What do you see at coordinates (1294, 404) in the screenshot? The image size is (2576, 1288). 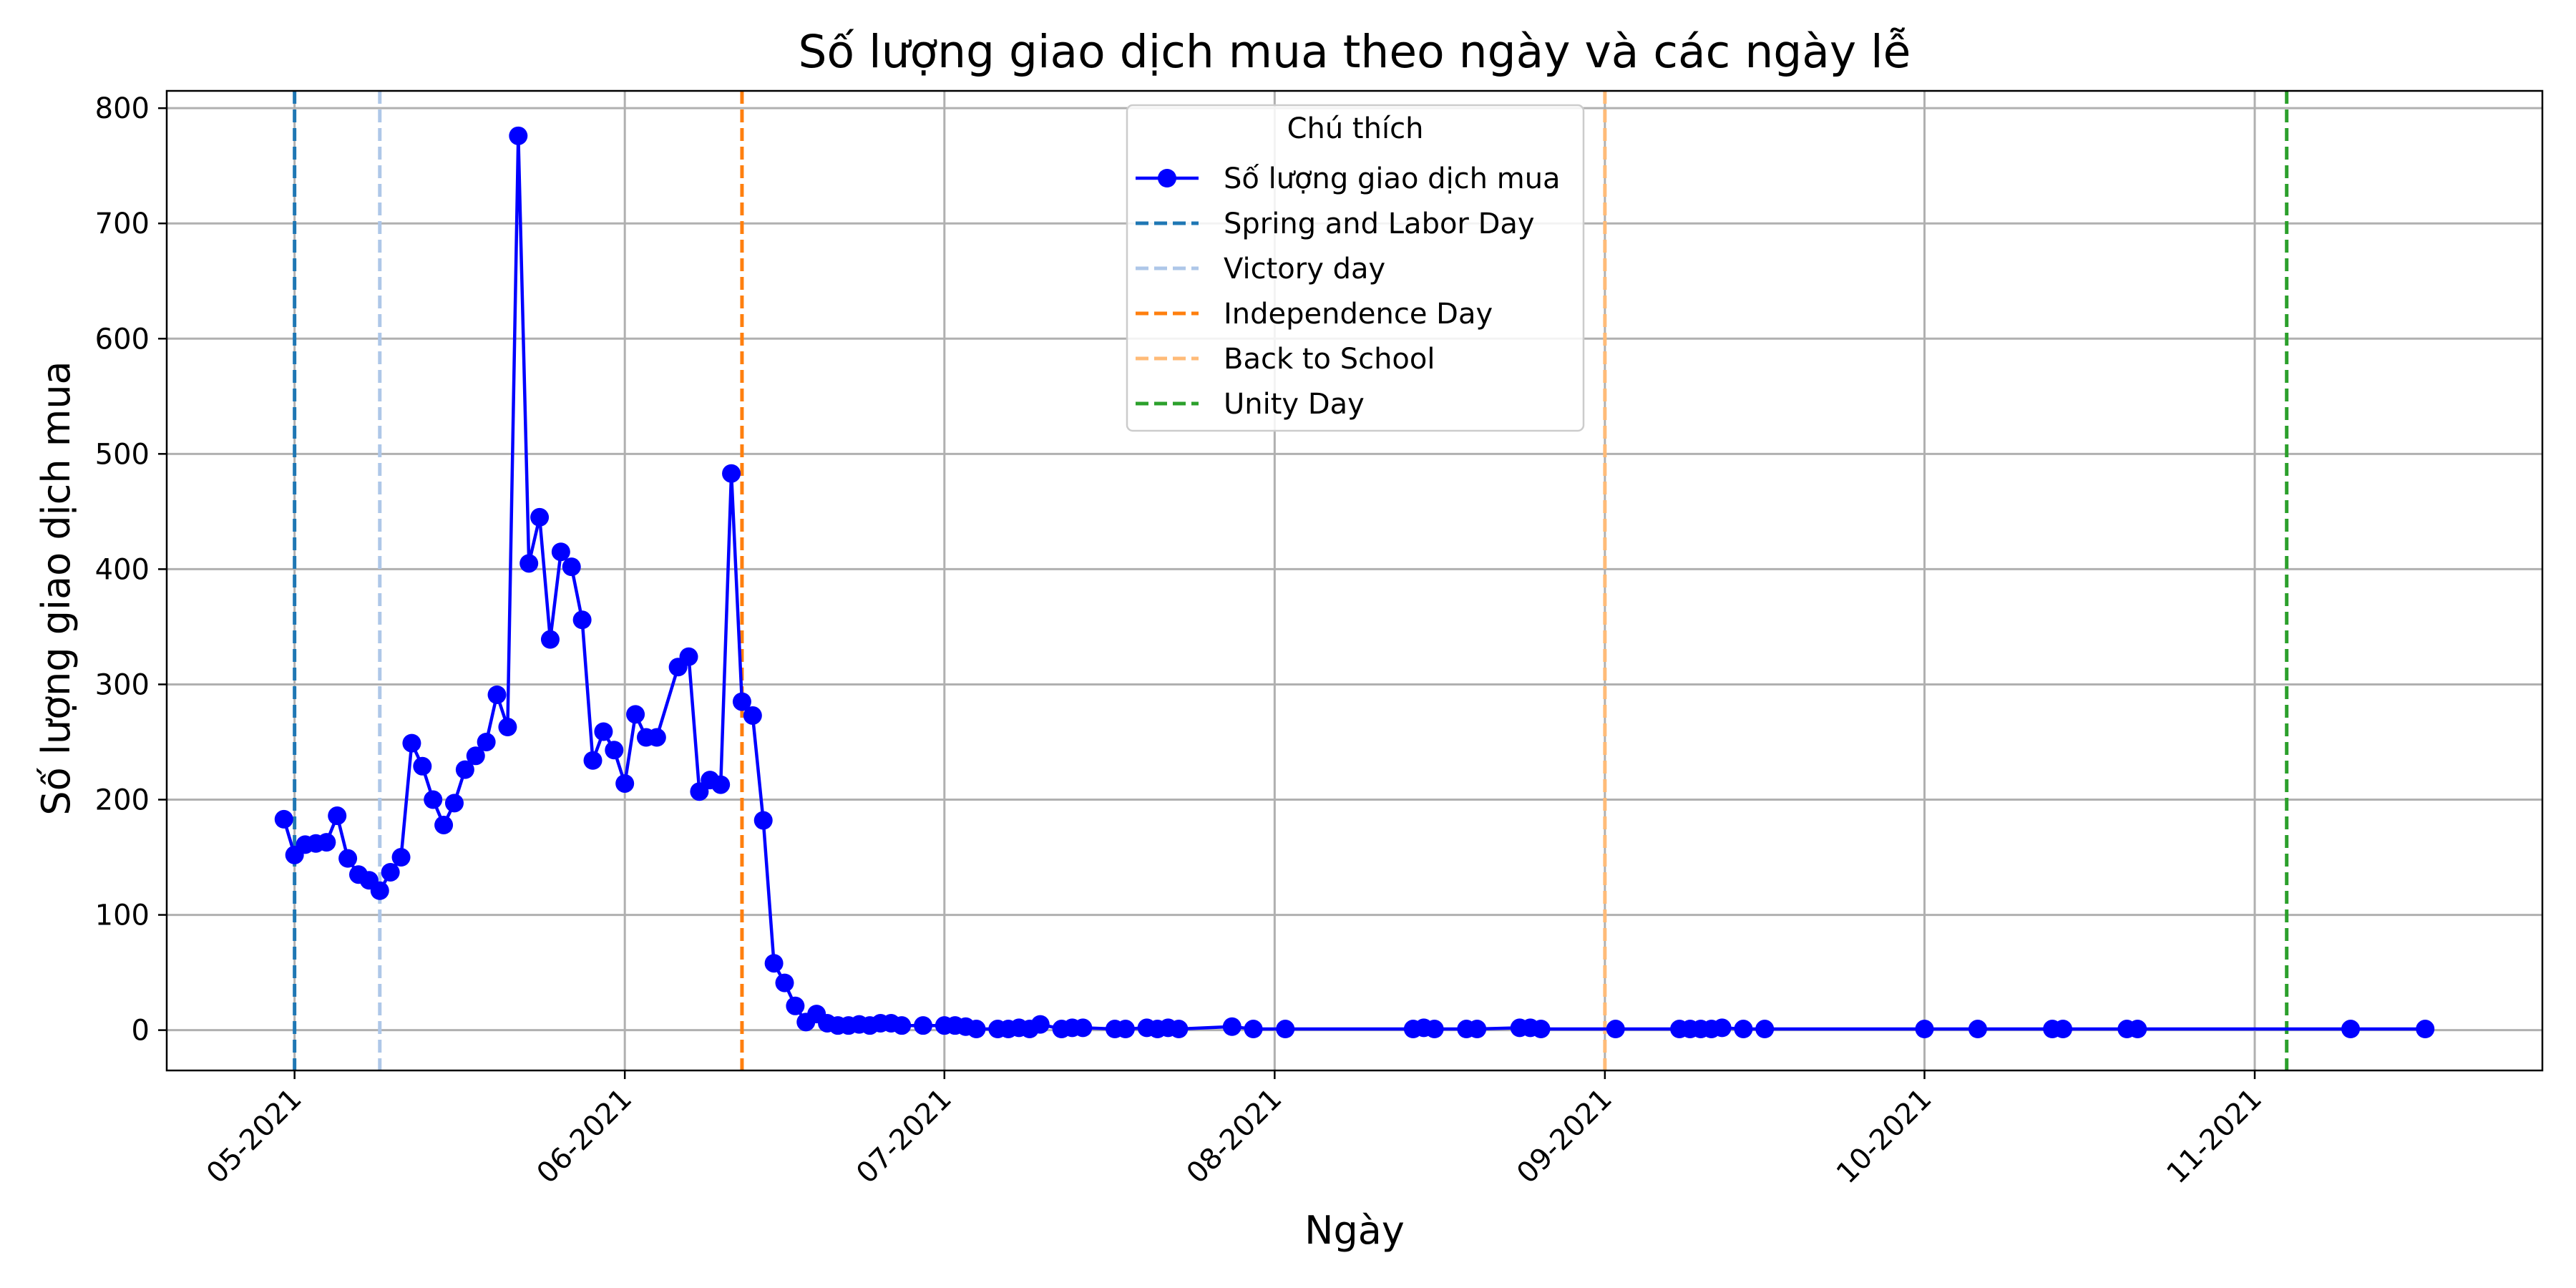 I see `legend-label: Unity Day` at bounding box center [1294, 404].